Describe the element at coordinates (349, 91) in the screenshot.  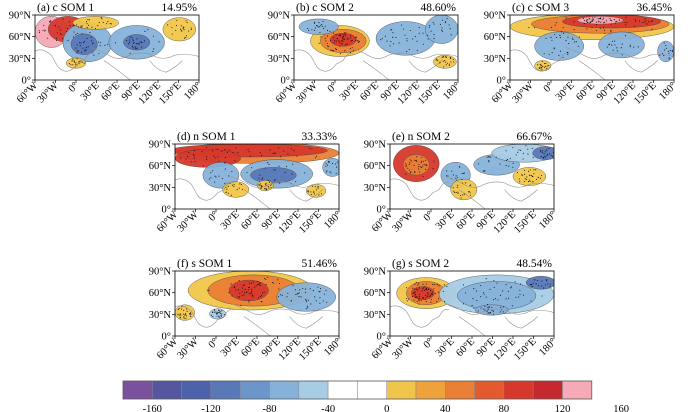
I see `lon-label: 30°E` at that location.